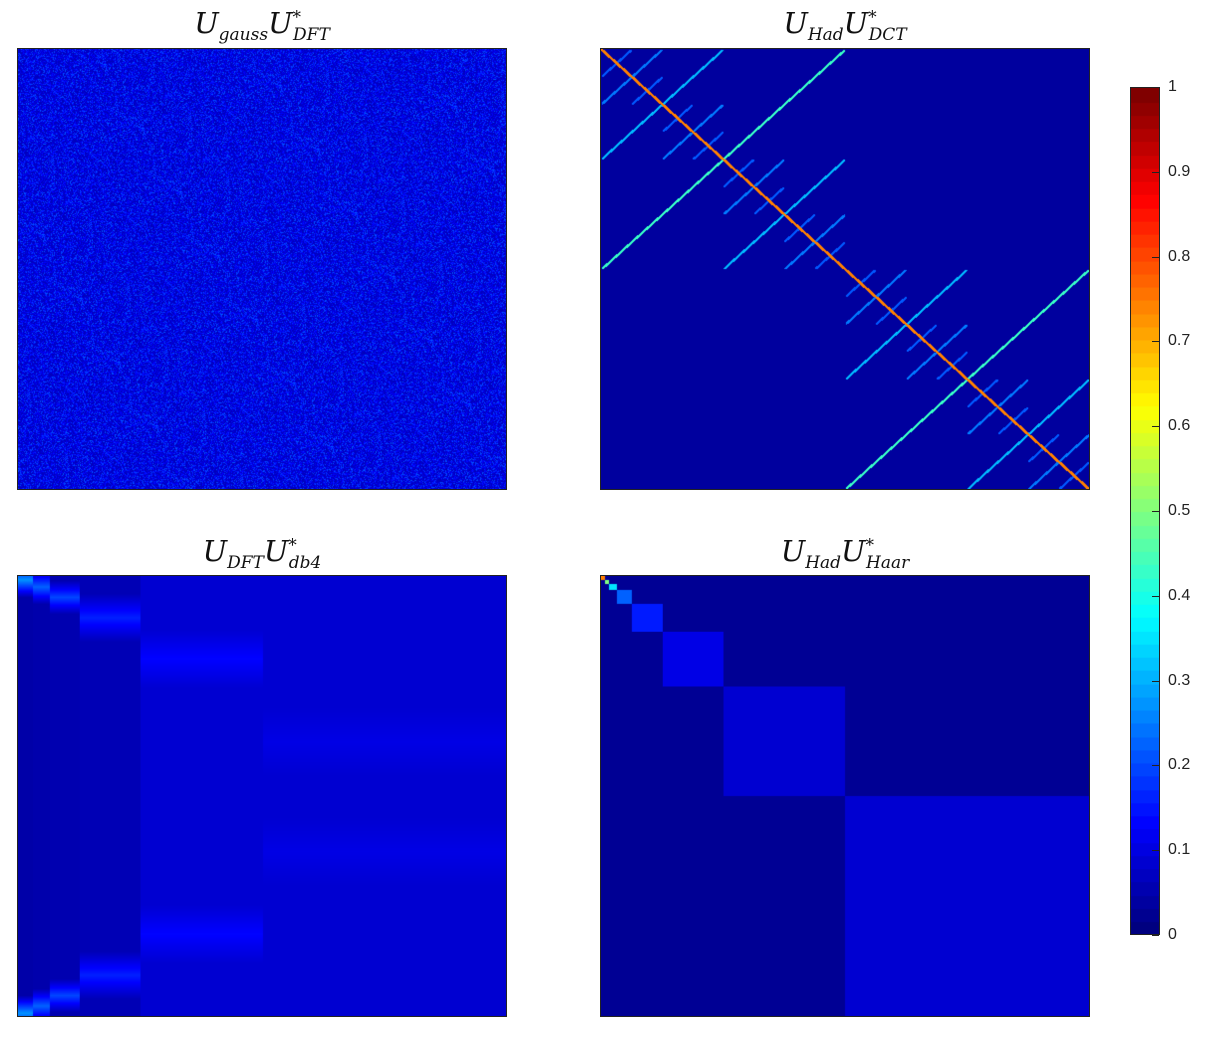 The width and height of the screenshot is (1215, 1046). I want to click on colorbar-tick-label: 0.5, so click(1179, 510).